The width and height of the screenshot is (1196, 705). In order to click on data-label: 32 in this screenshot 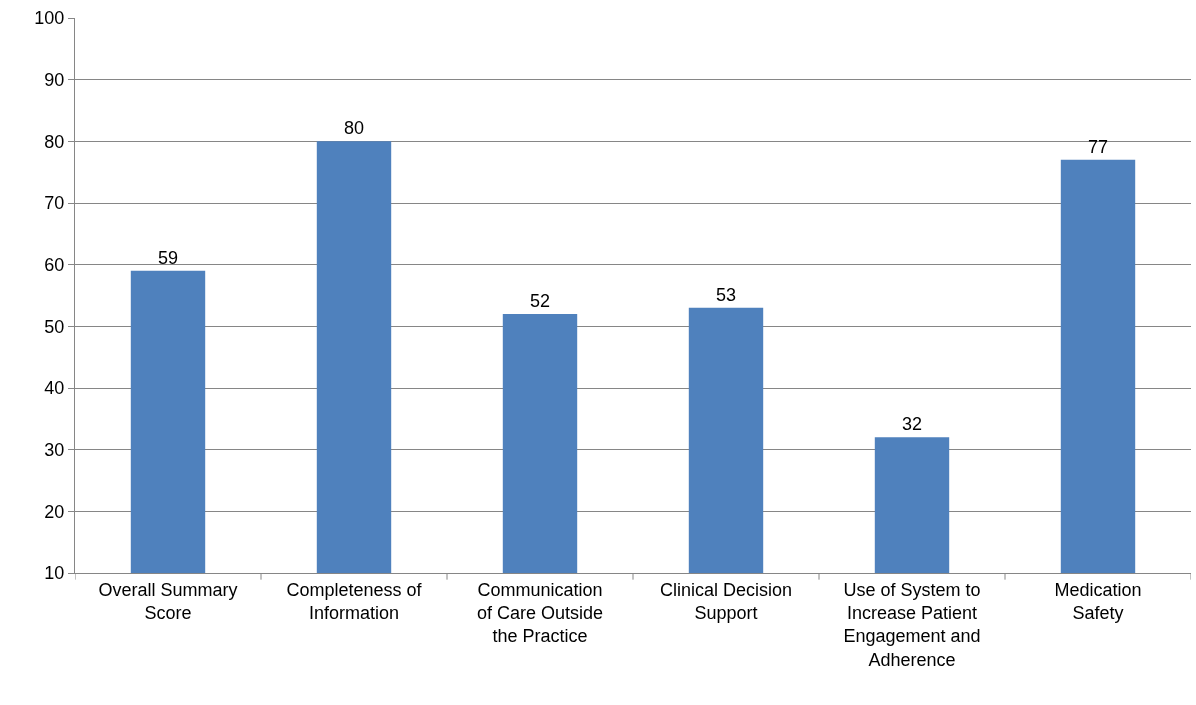, I will do `click(912, 424)`.